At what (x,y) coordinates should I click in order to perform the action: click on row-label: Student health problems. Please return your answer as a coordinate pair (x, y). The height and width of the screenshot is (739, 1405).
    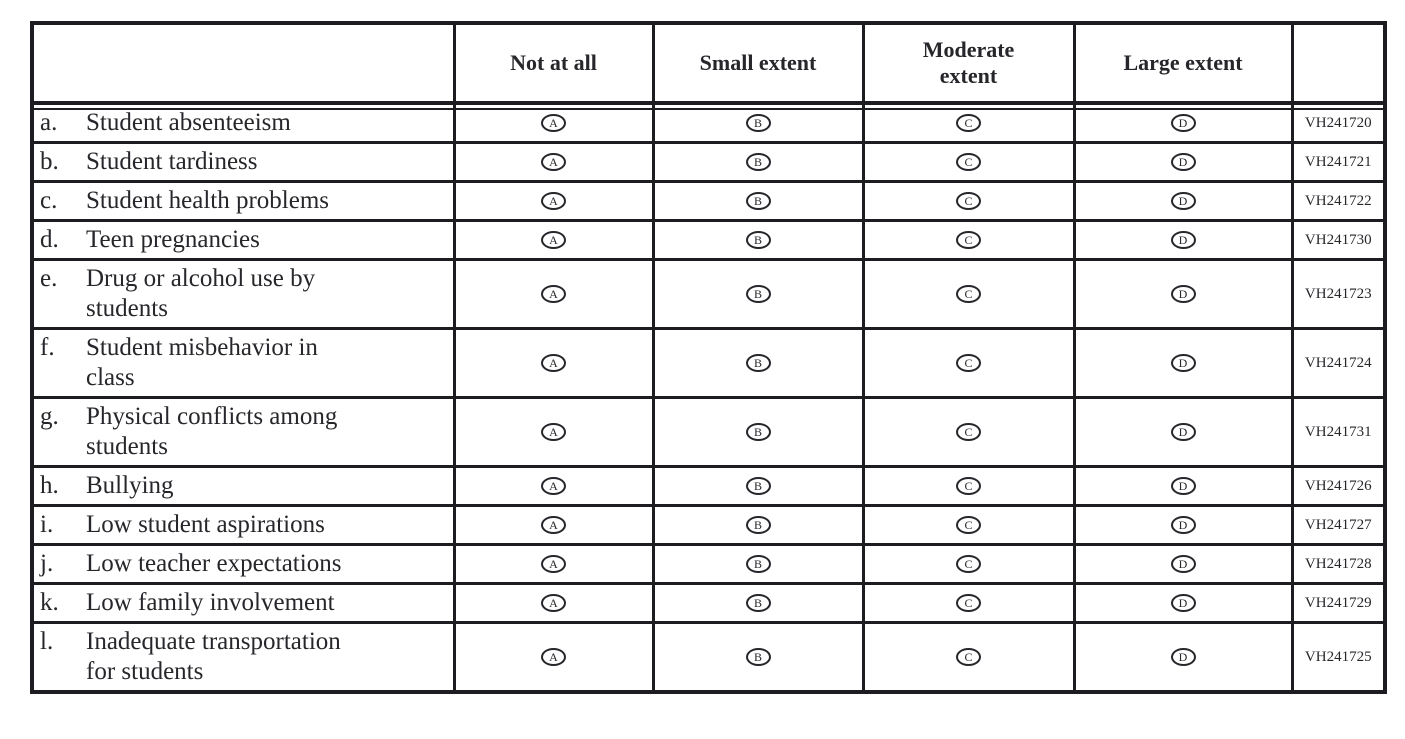
    Looking at the image, I should click on (208, 200).